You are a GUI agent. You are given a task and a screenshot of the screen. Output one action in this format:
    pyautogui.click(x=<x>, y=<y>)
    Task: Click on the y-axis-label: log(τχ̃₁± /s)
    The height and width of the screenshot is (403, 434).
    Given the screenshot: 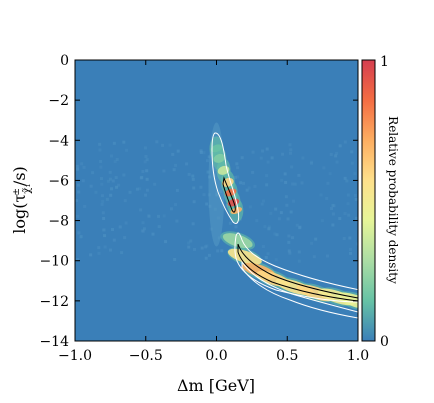 What is the action you would take?
    pyautogui.click(x=21, y=200)
    